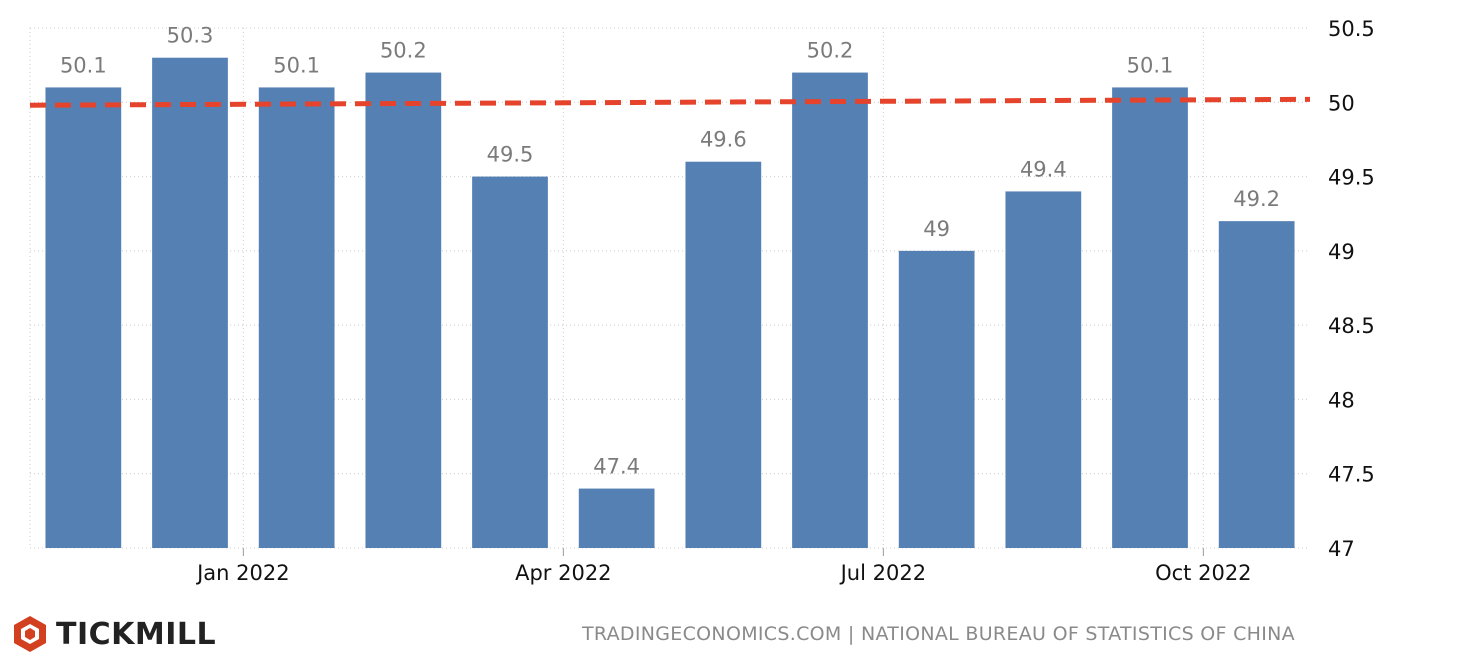  Describe the element at coordinates (563, 573) in the screenshot. I see `x-tick-label: Apr 2022` at that location.